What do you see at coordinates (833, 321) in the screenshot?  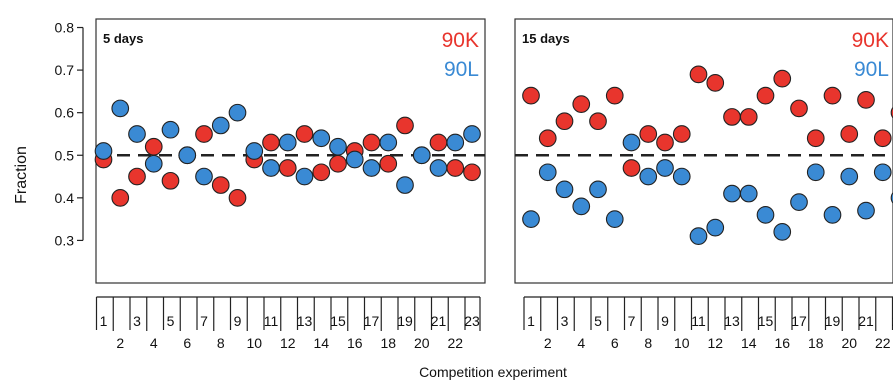 I see `x-tick-label-15-days: 19` at bounding box center [833, 321].